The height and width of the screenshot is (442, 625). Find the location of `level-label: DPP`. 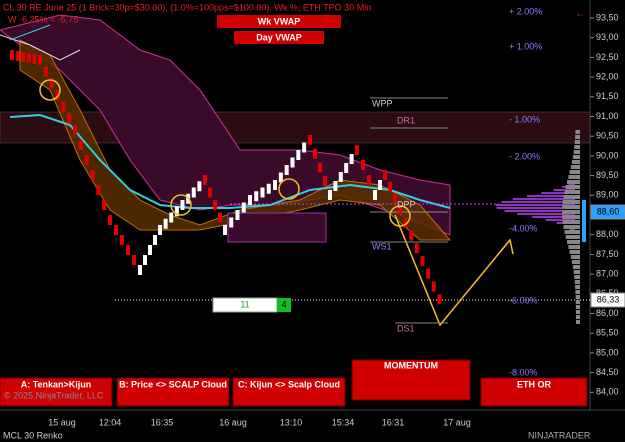

level-label: DPP is located at coordinates (406, 204).